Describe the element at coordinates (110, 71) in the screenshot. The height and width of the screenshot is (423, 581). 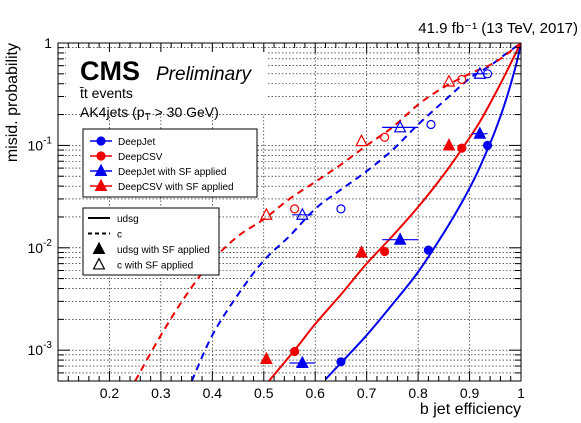
I see `experiment-label: CMS` at that location.